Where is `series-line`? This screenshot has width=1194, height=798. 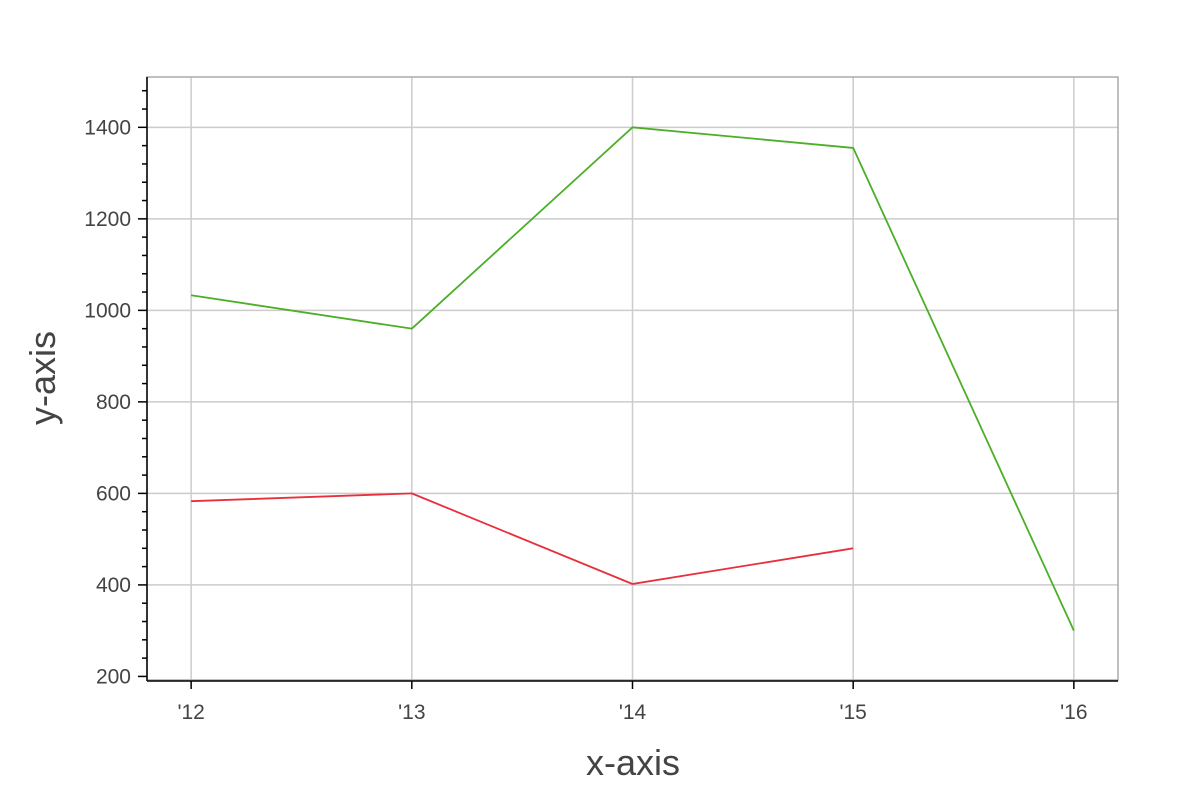
series-line is located at coordinates (522, 538).